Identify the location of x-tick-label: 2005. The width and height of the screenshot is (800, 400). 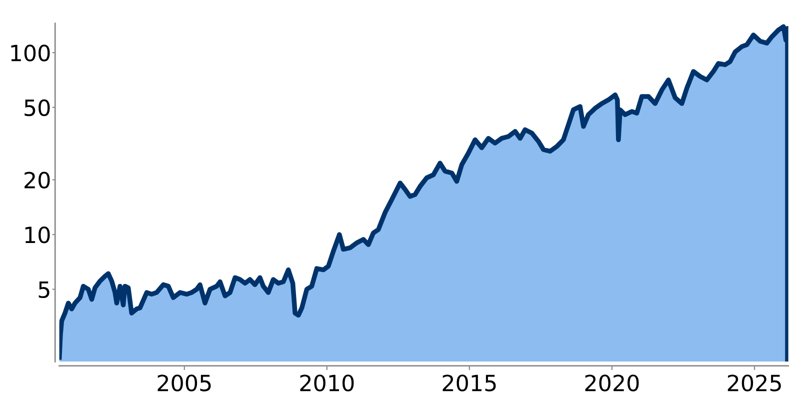
(184, 383).